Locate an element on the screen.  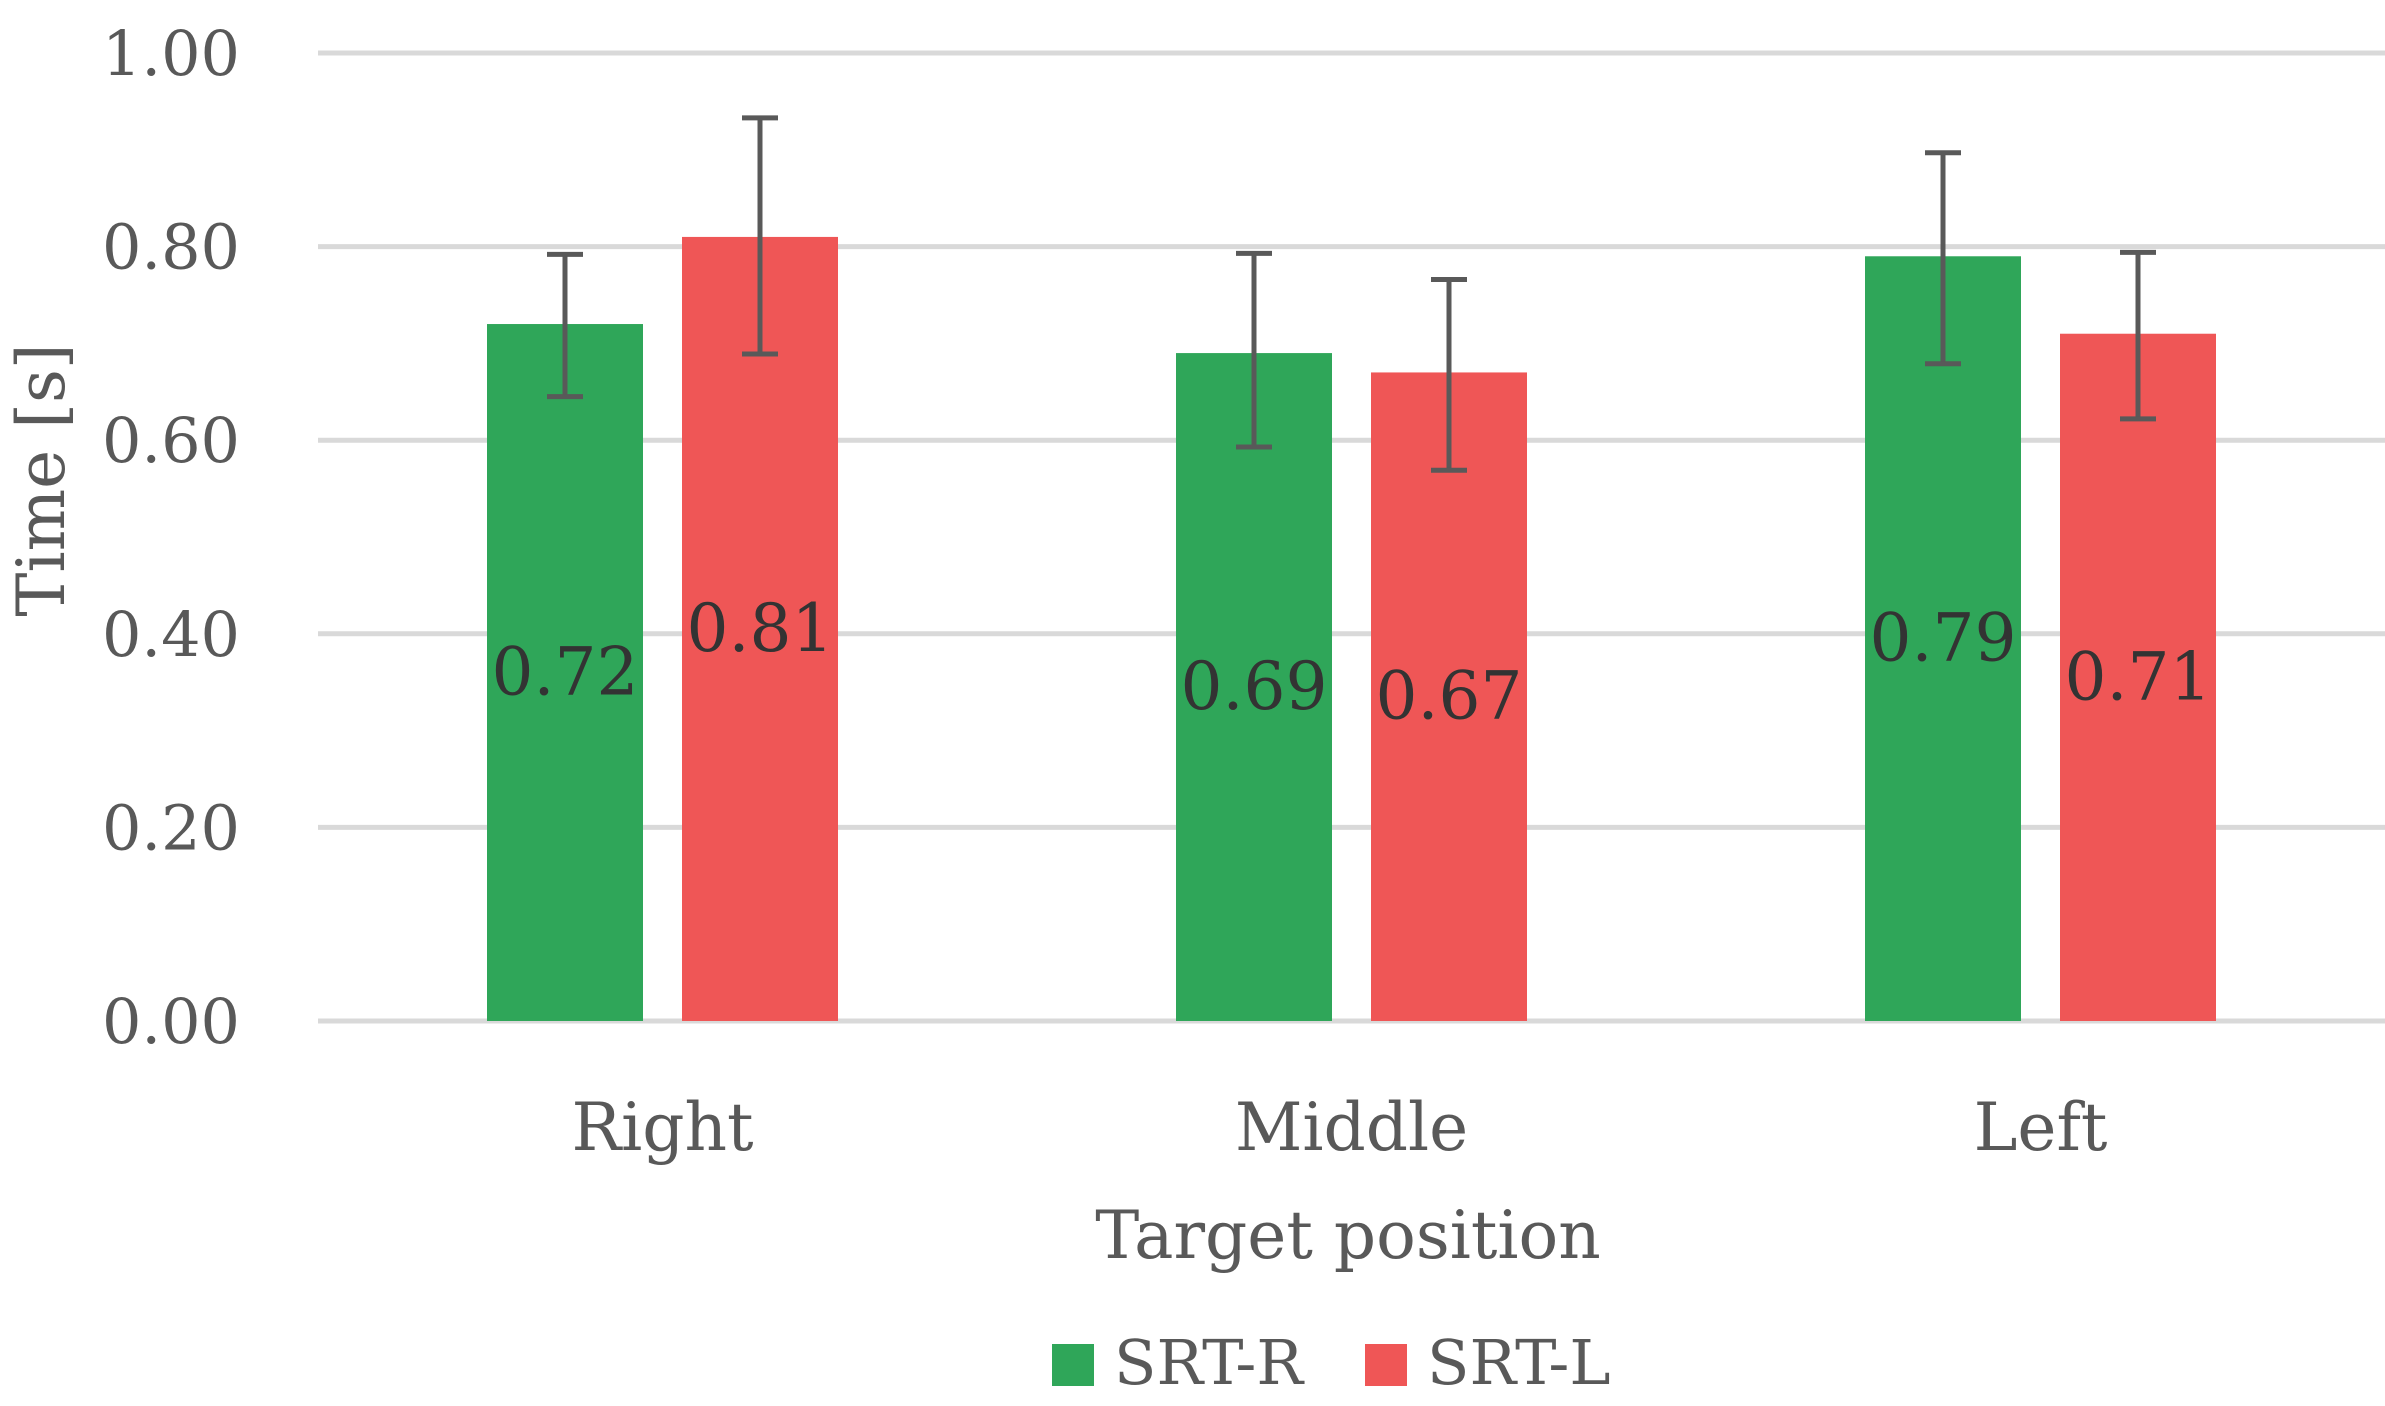
legend-label-srt-l: SRT-L is located at coordinates (1519, 1362).